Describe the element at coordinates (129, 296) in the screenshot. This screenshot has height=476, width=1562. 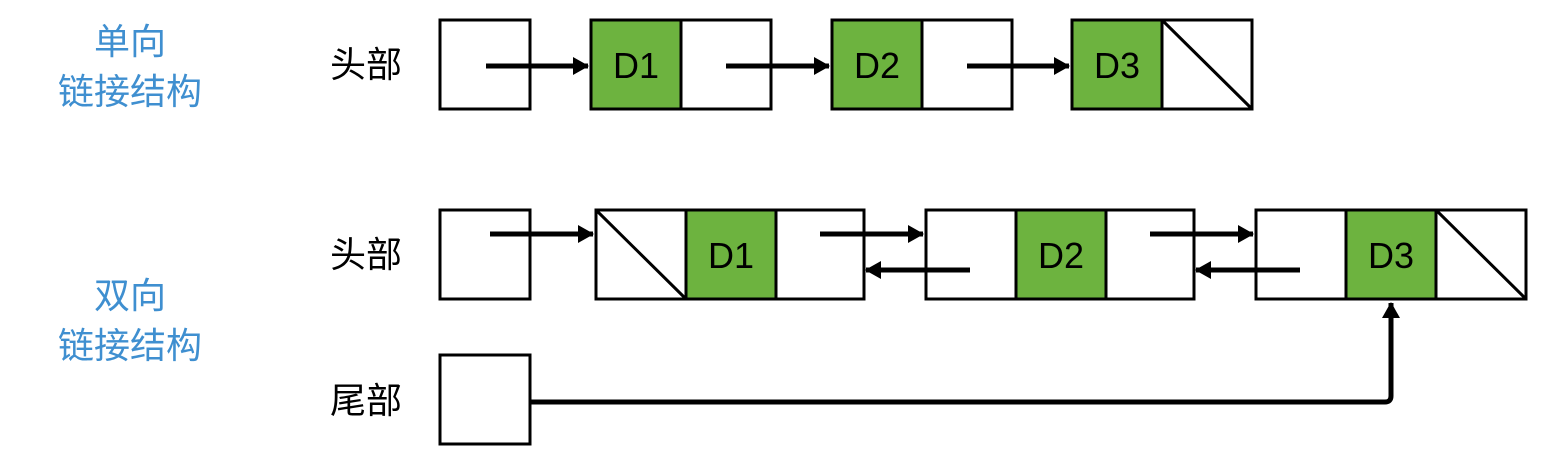
I see `doubly-title-line1: 双向` at that location.